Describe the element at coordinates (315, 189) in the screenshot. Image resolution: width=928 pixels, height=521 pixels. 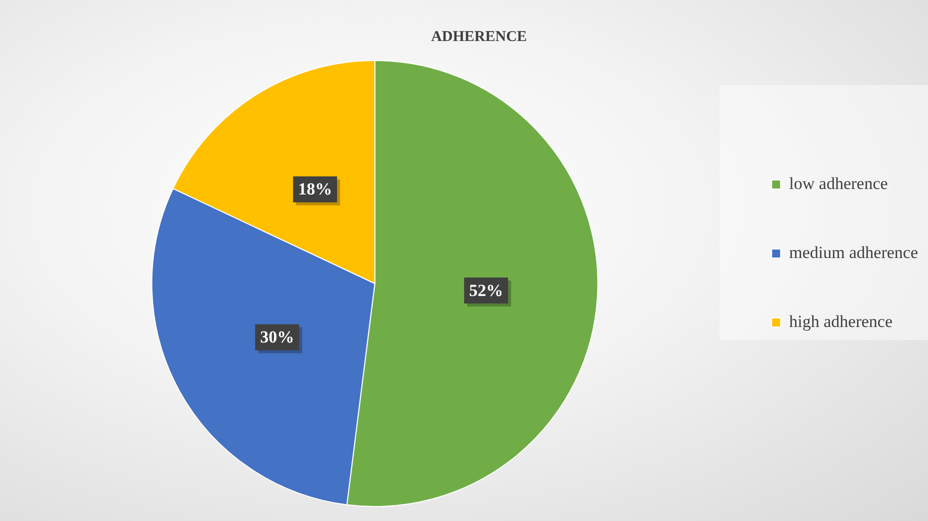
I see `data-label: 18%` at that location.